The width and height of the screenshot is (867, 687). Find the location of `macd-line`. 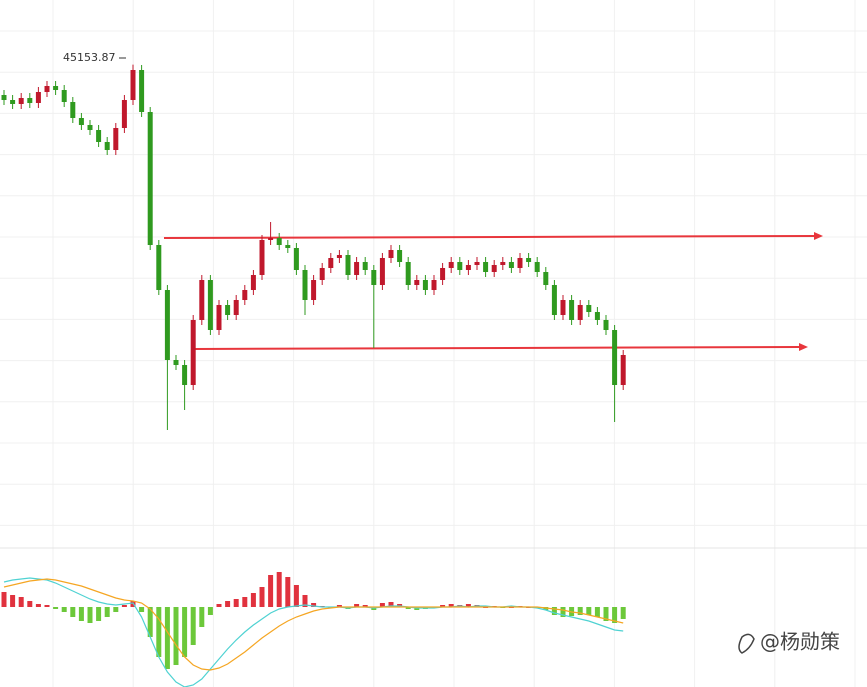

macd-line is located at coordinates (313, 624).